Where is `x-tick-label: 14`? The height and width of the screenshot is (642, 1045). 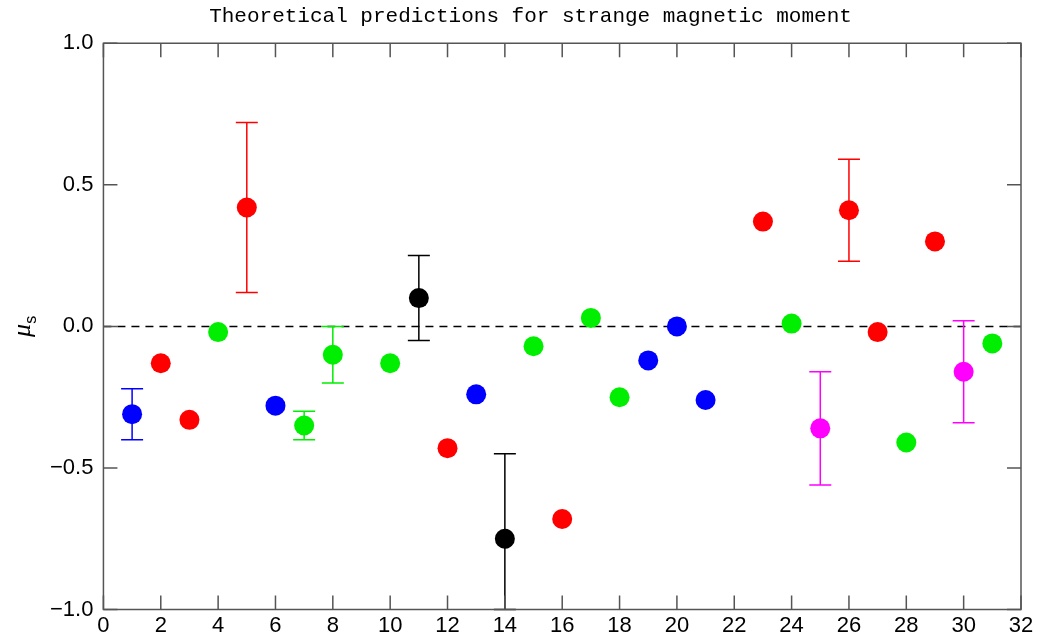 x-tick-label: 14 is located at coordinates (505, 624).